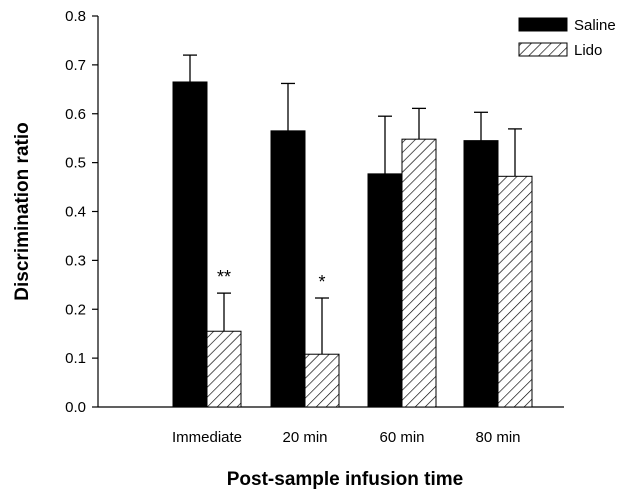  I want to click on y-tick-label: 0.3, so click(75, 260).